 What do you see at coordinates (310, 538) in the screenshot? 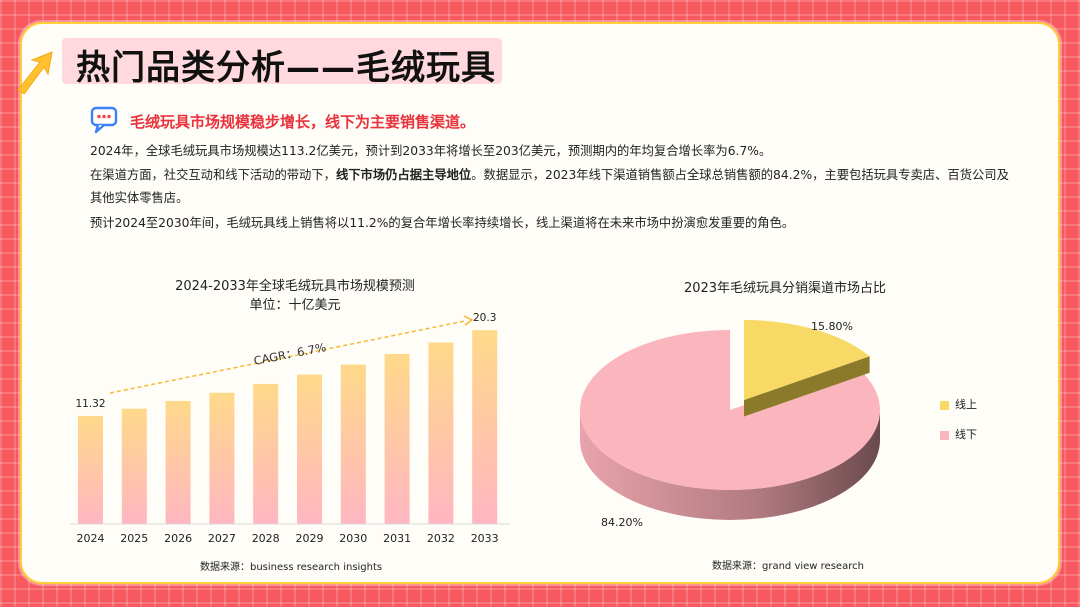
I see `x-tick-label-2029: 2029` at bounding box center [310, 538].